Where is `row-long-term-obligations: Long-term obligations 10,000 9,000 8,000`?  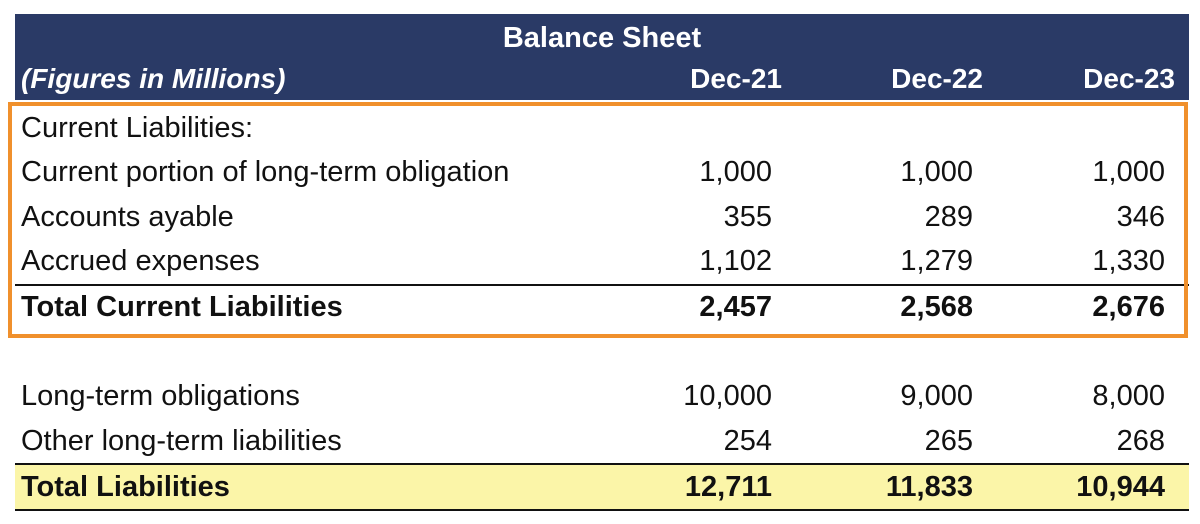
row-long-term-obligations: Long-term obligations 10,000 9,000 8,000 is located at coordinates (602, 396).